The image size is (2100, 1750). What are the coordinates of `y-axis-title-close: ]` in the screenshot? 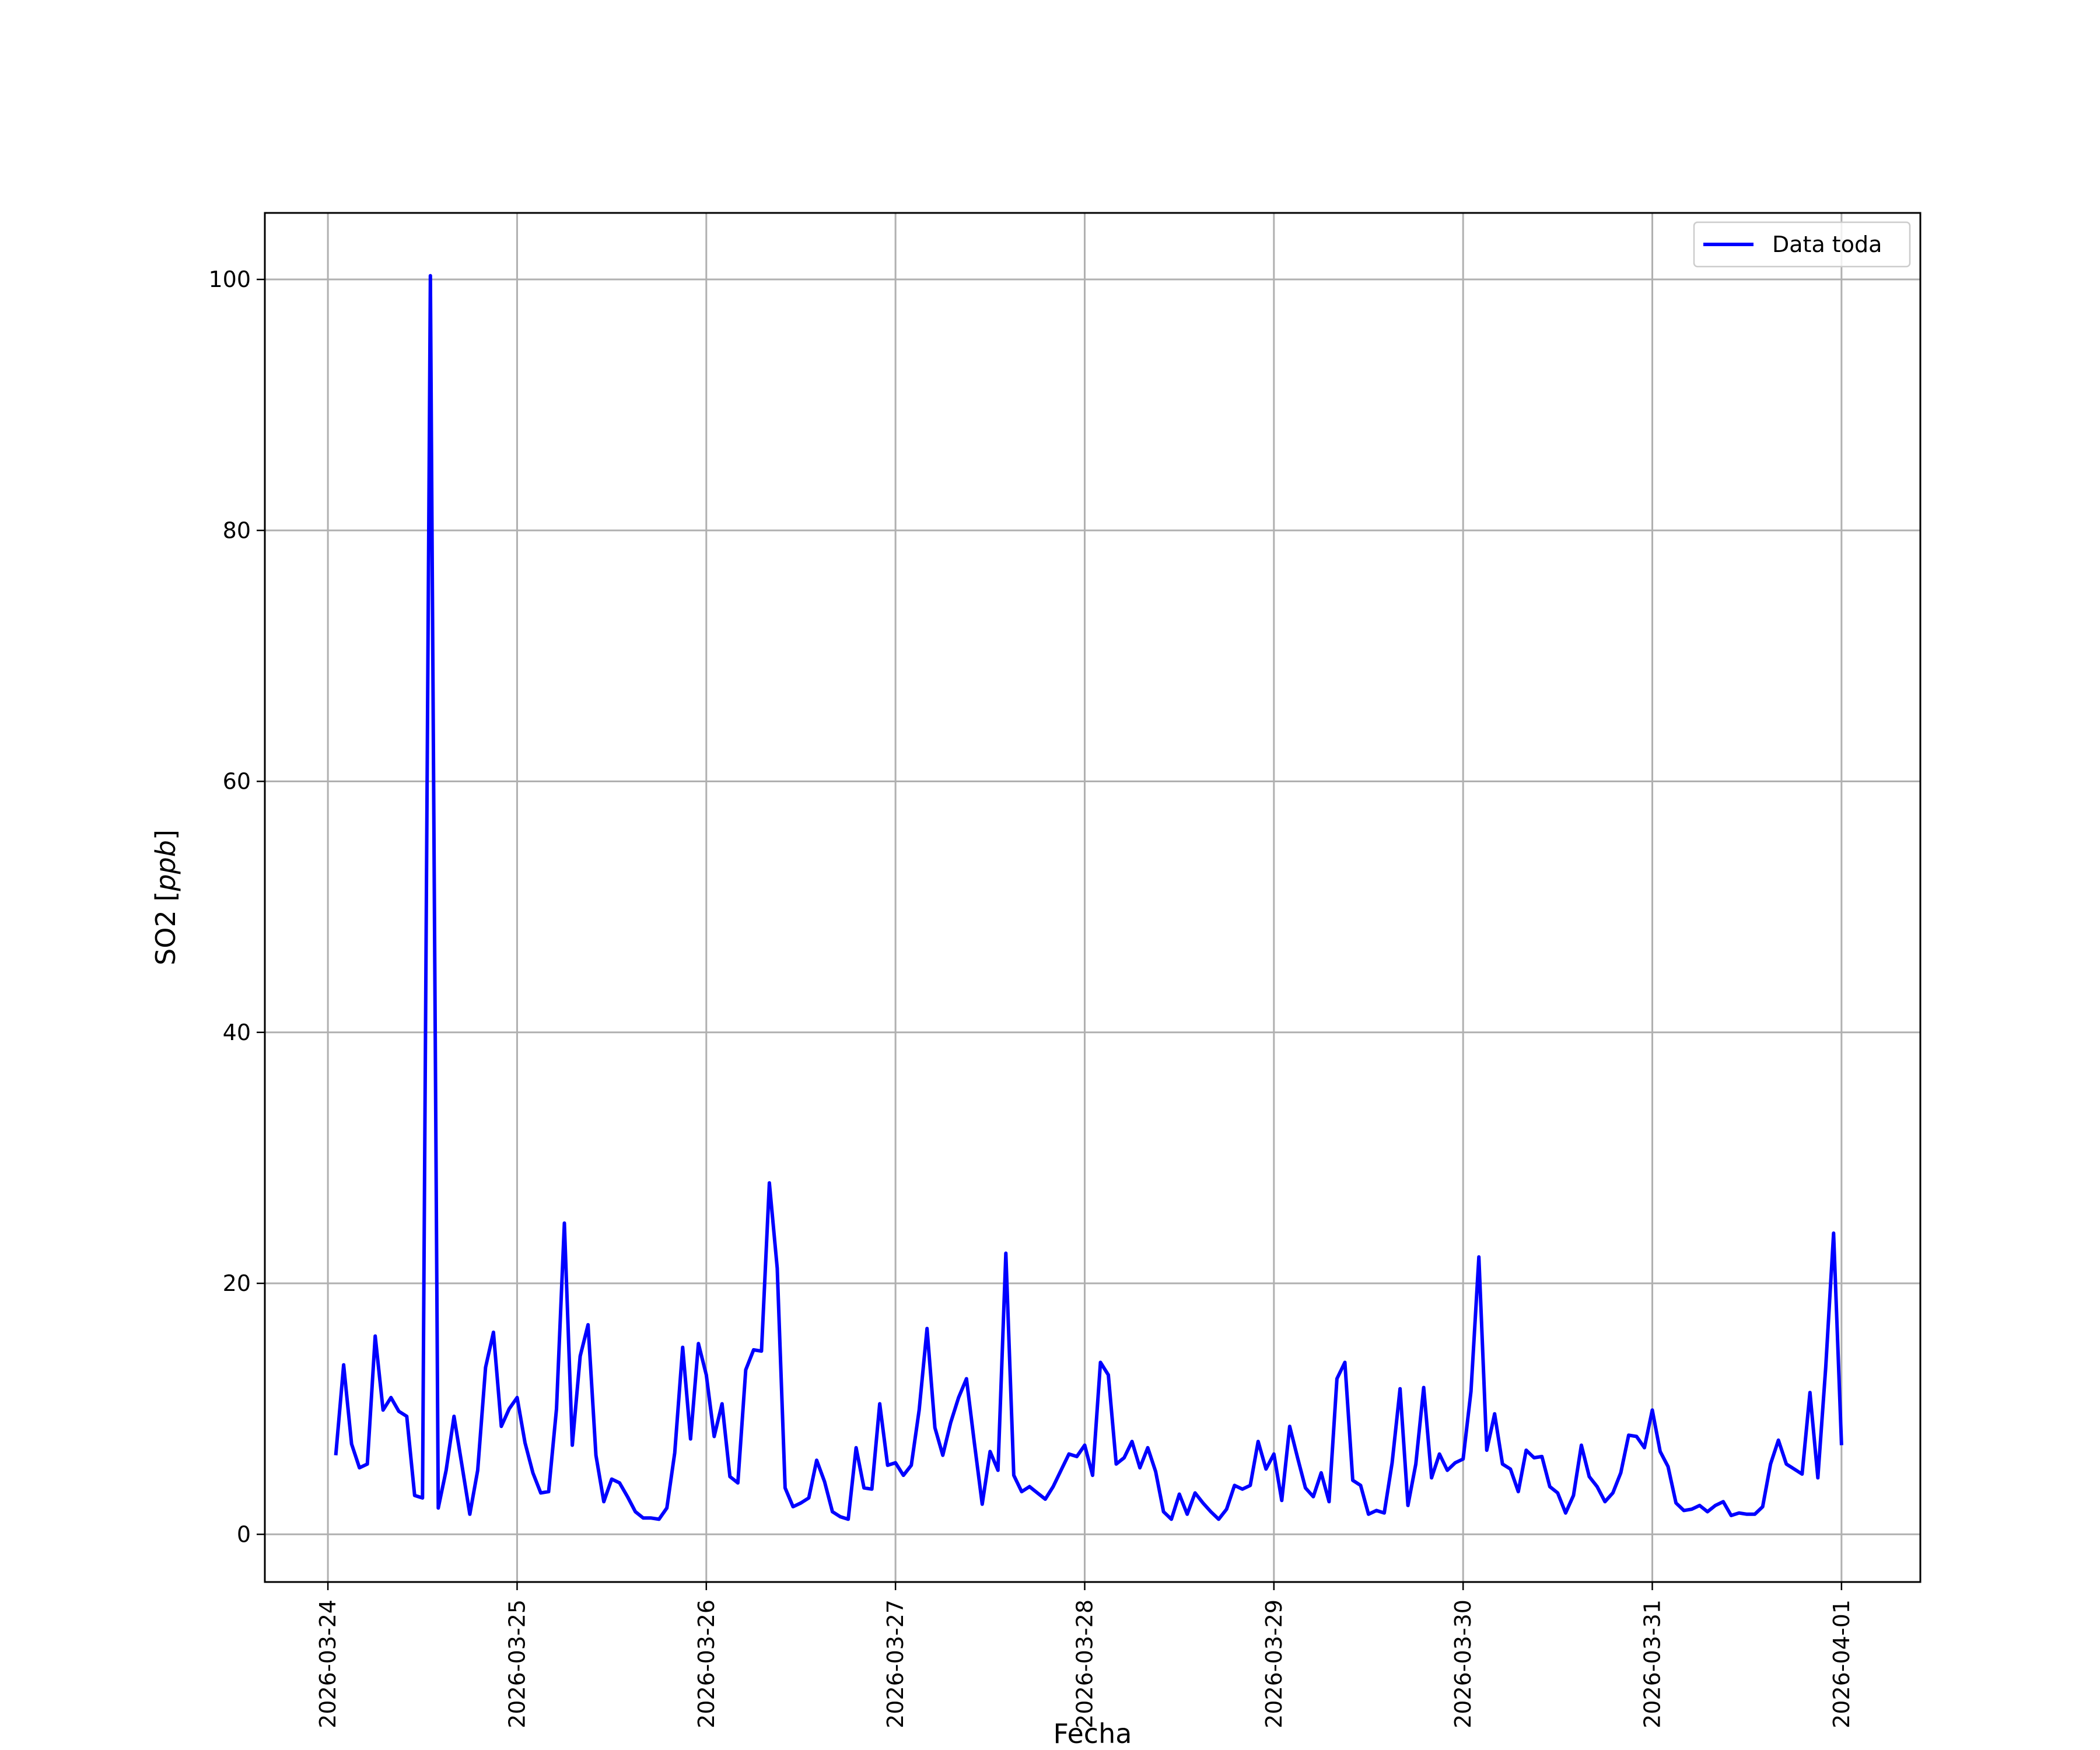 It's located at (166, 835).